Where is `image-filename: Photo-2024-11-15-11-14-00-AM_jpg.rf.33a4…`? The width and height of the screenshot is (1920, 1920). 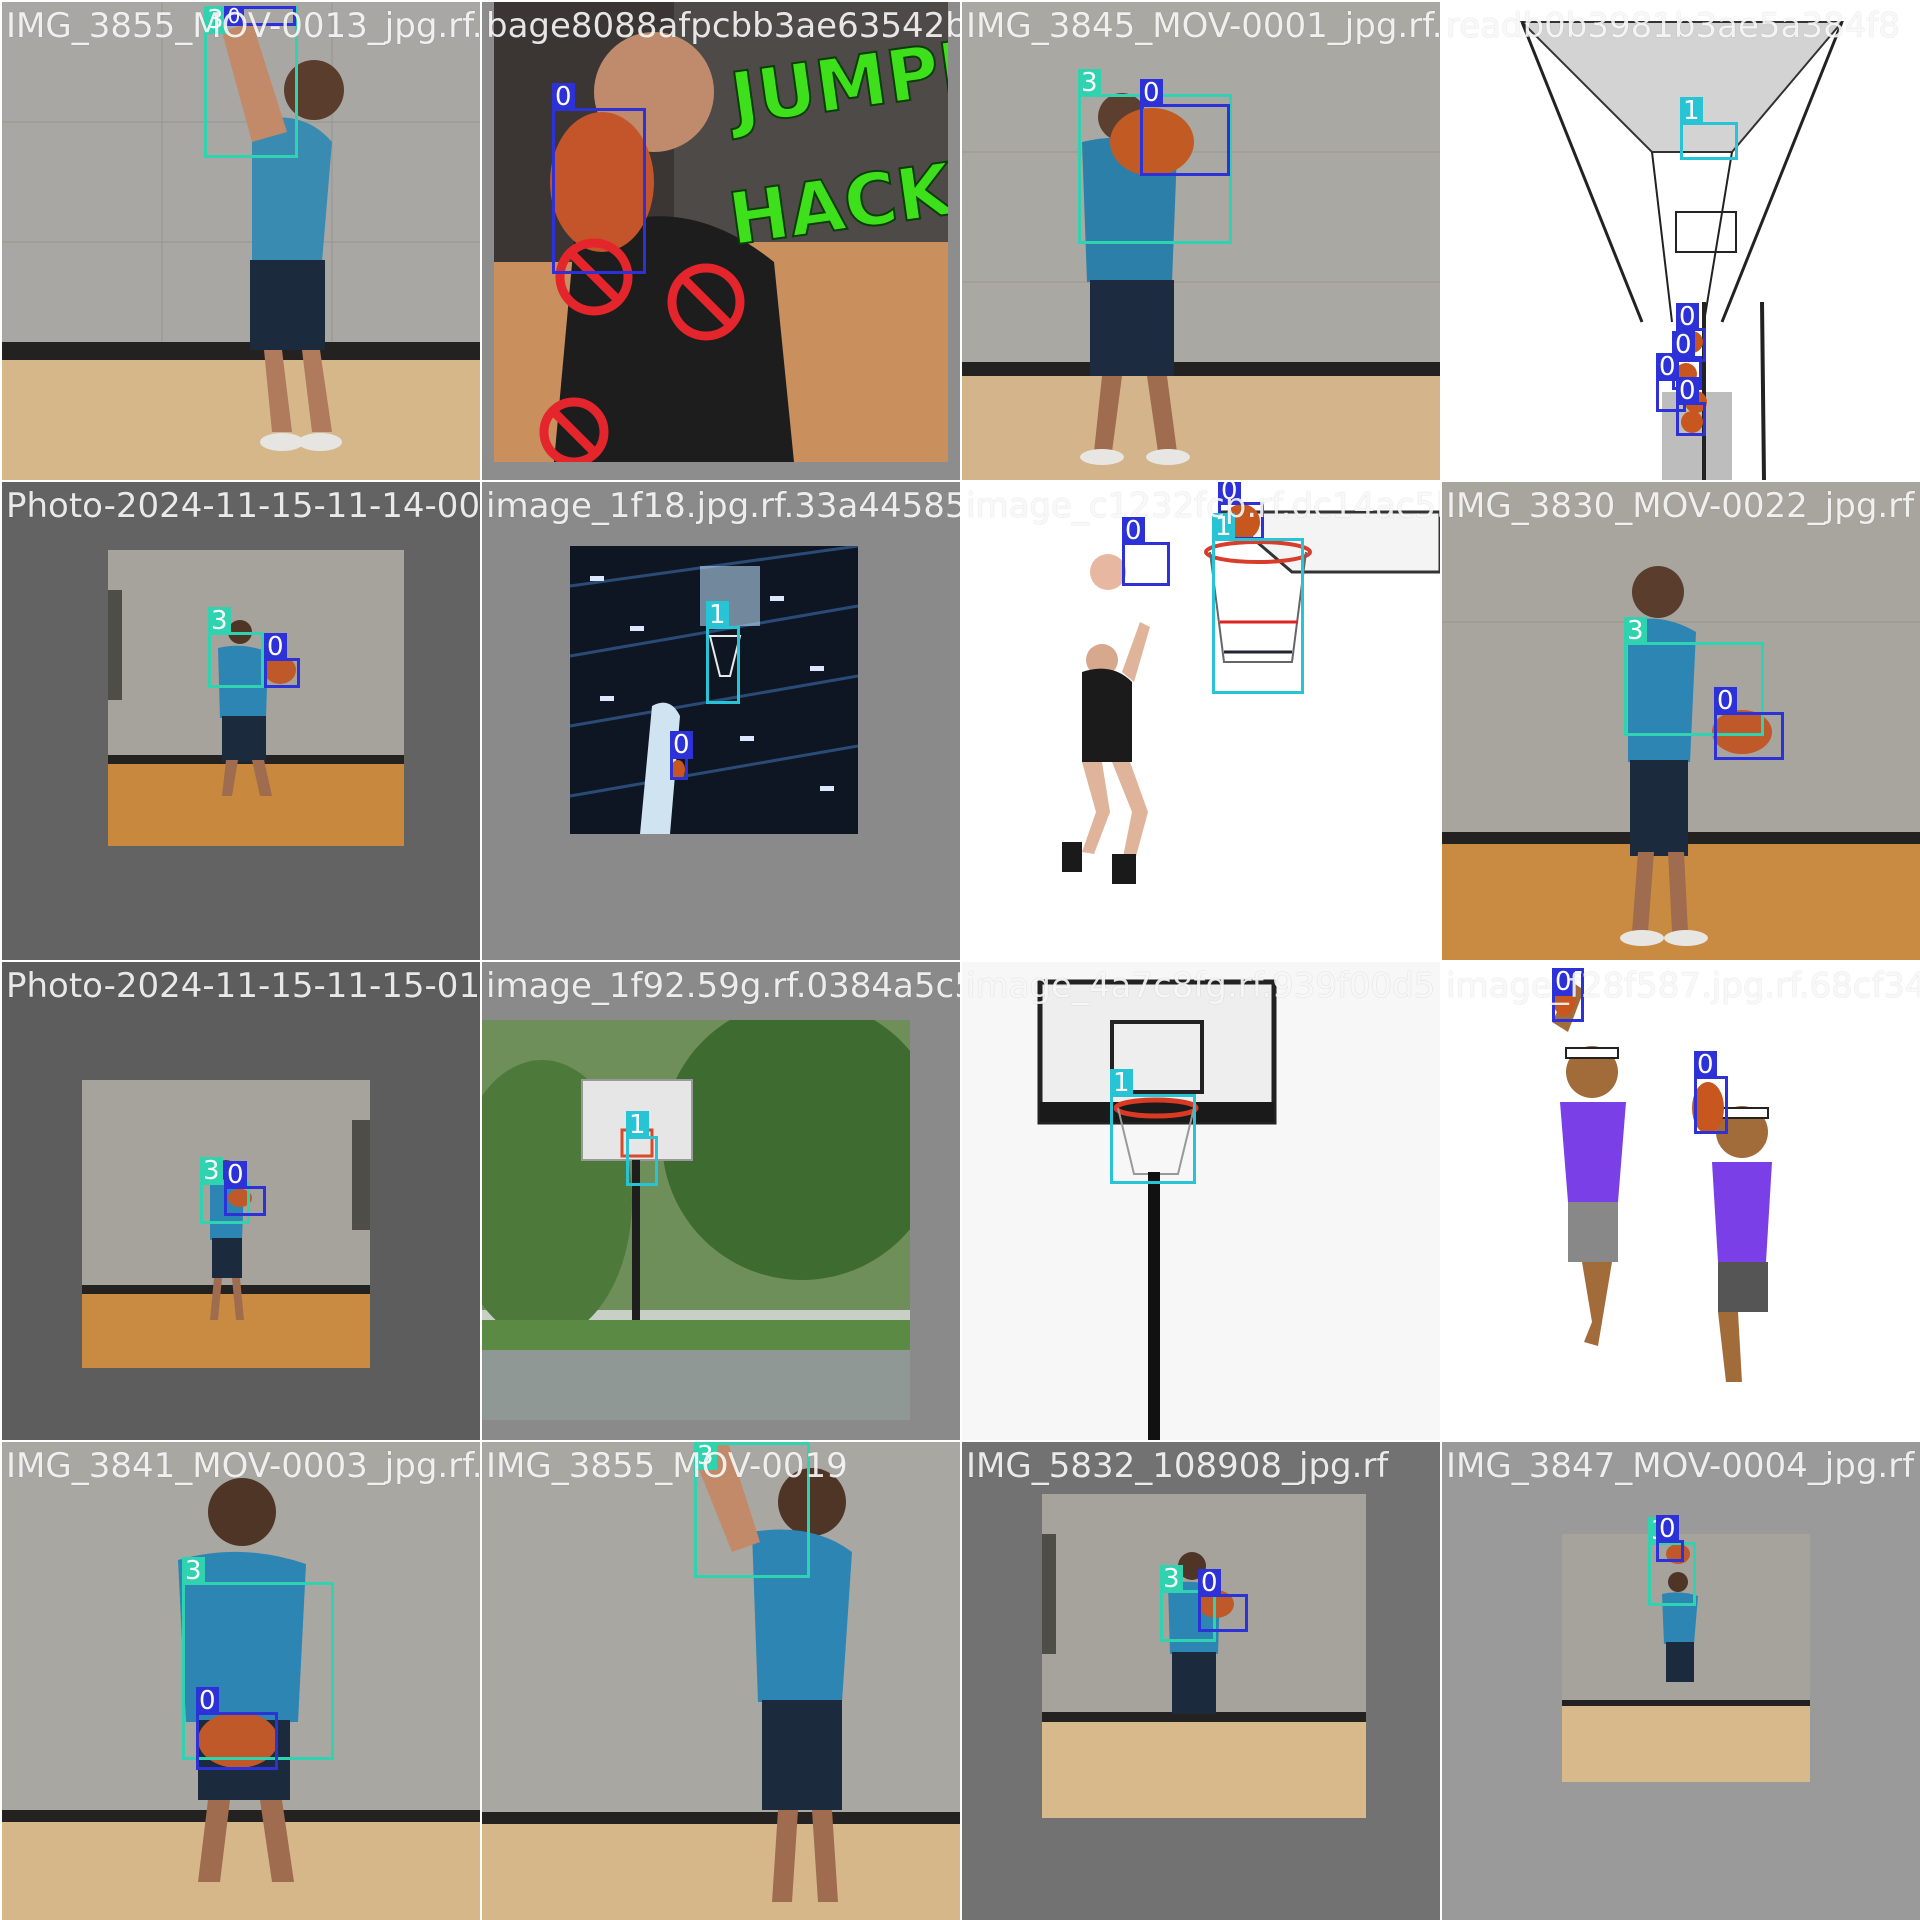
image-filename: Photo-2024-11-15-11-14-00-AM_jpg.rf.33a4… is located at coordinates (243, 506).